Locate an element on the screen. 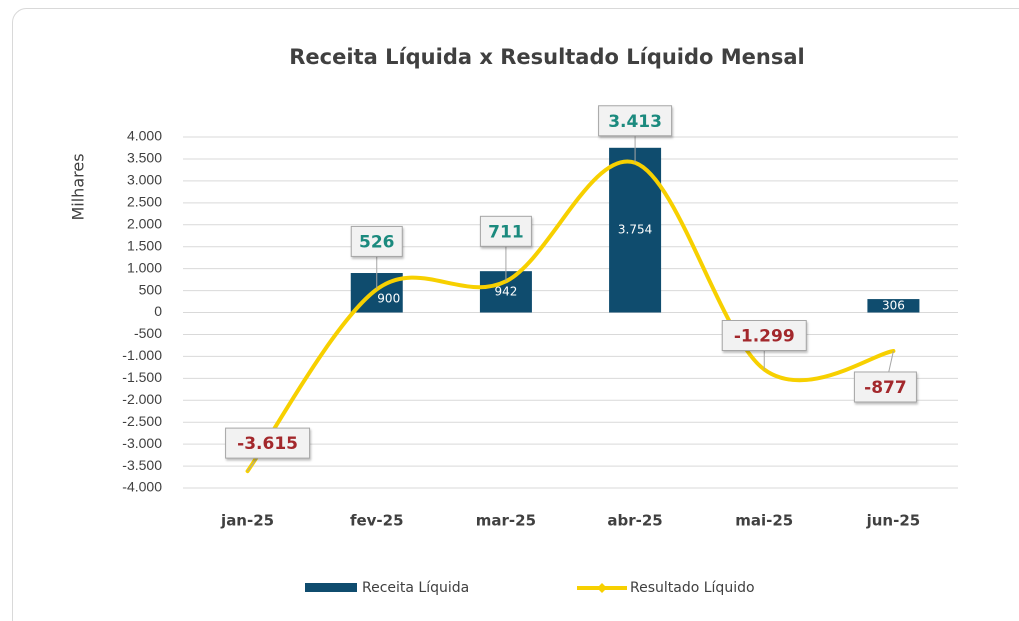 Image resolution: width=1019 pixels, height=621 pixels. x-tick-label: mar-25 is located at coordinates (506, 521).